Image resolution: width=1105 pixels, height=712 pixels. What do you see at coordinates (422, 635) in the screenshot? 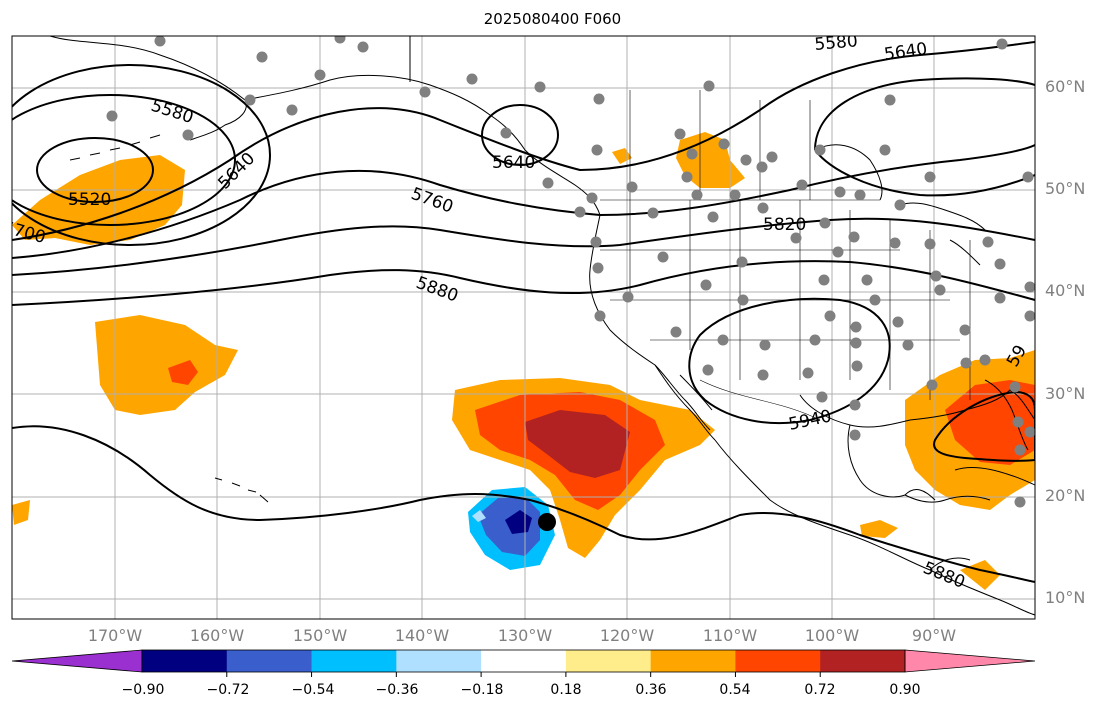
I see `lon-label: 140°W` at bounding box center [422, 635].